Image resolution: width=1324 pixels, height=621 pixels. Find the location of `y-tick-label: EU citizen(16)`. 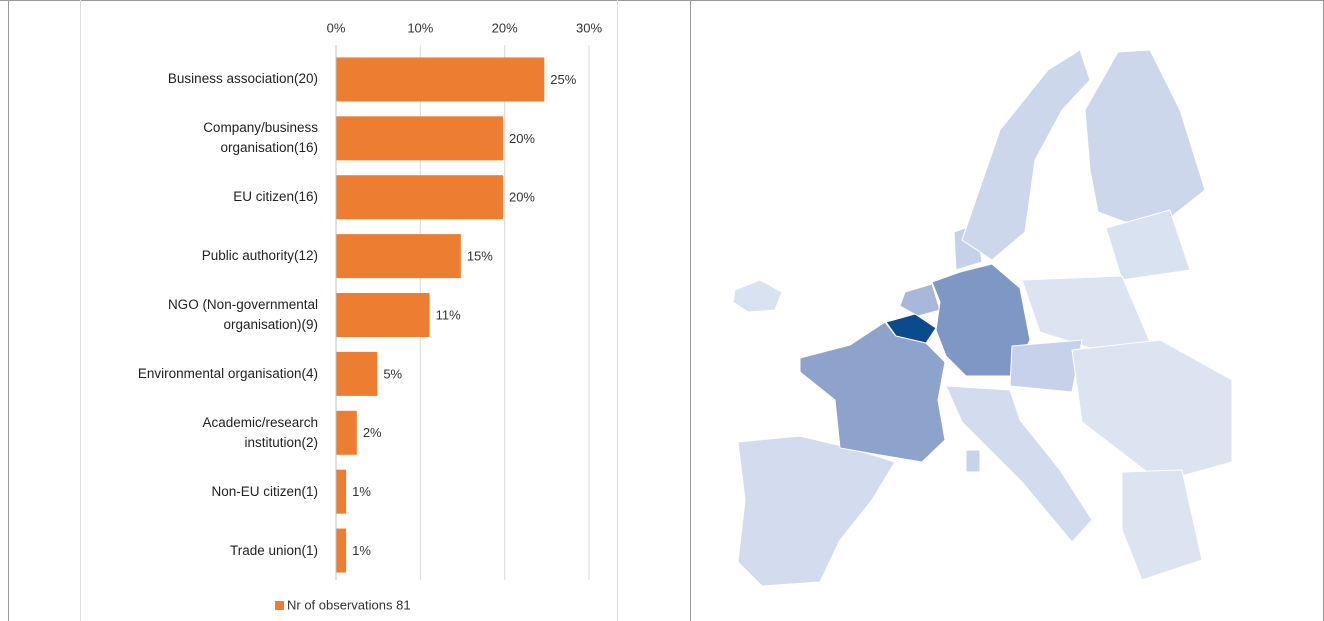

y-tick-label: EU citizen(16) is located at coordinates (275, 197).